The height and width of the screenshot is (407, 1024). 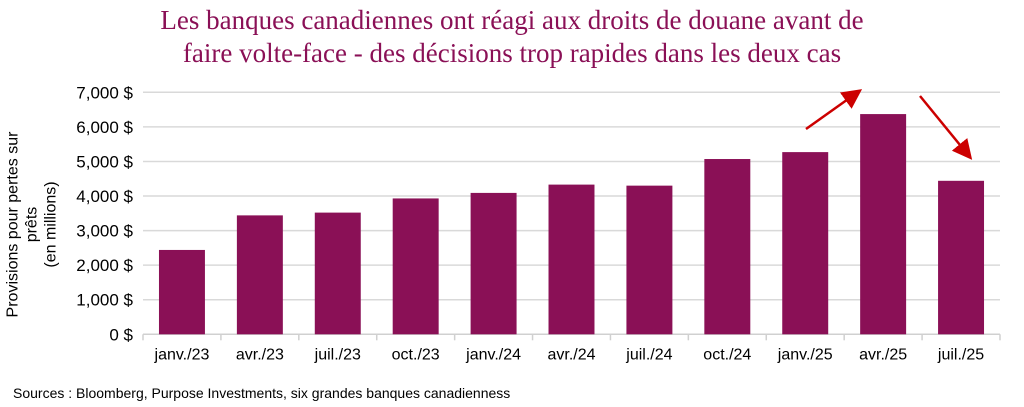 I want to click on x-tick-label: juil./23, so click(x=337, y=354).